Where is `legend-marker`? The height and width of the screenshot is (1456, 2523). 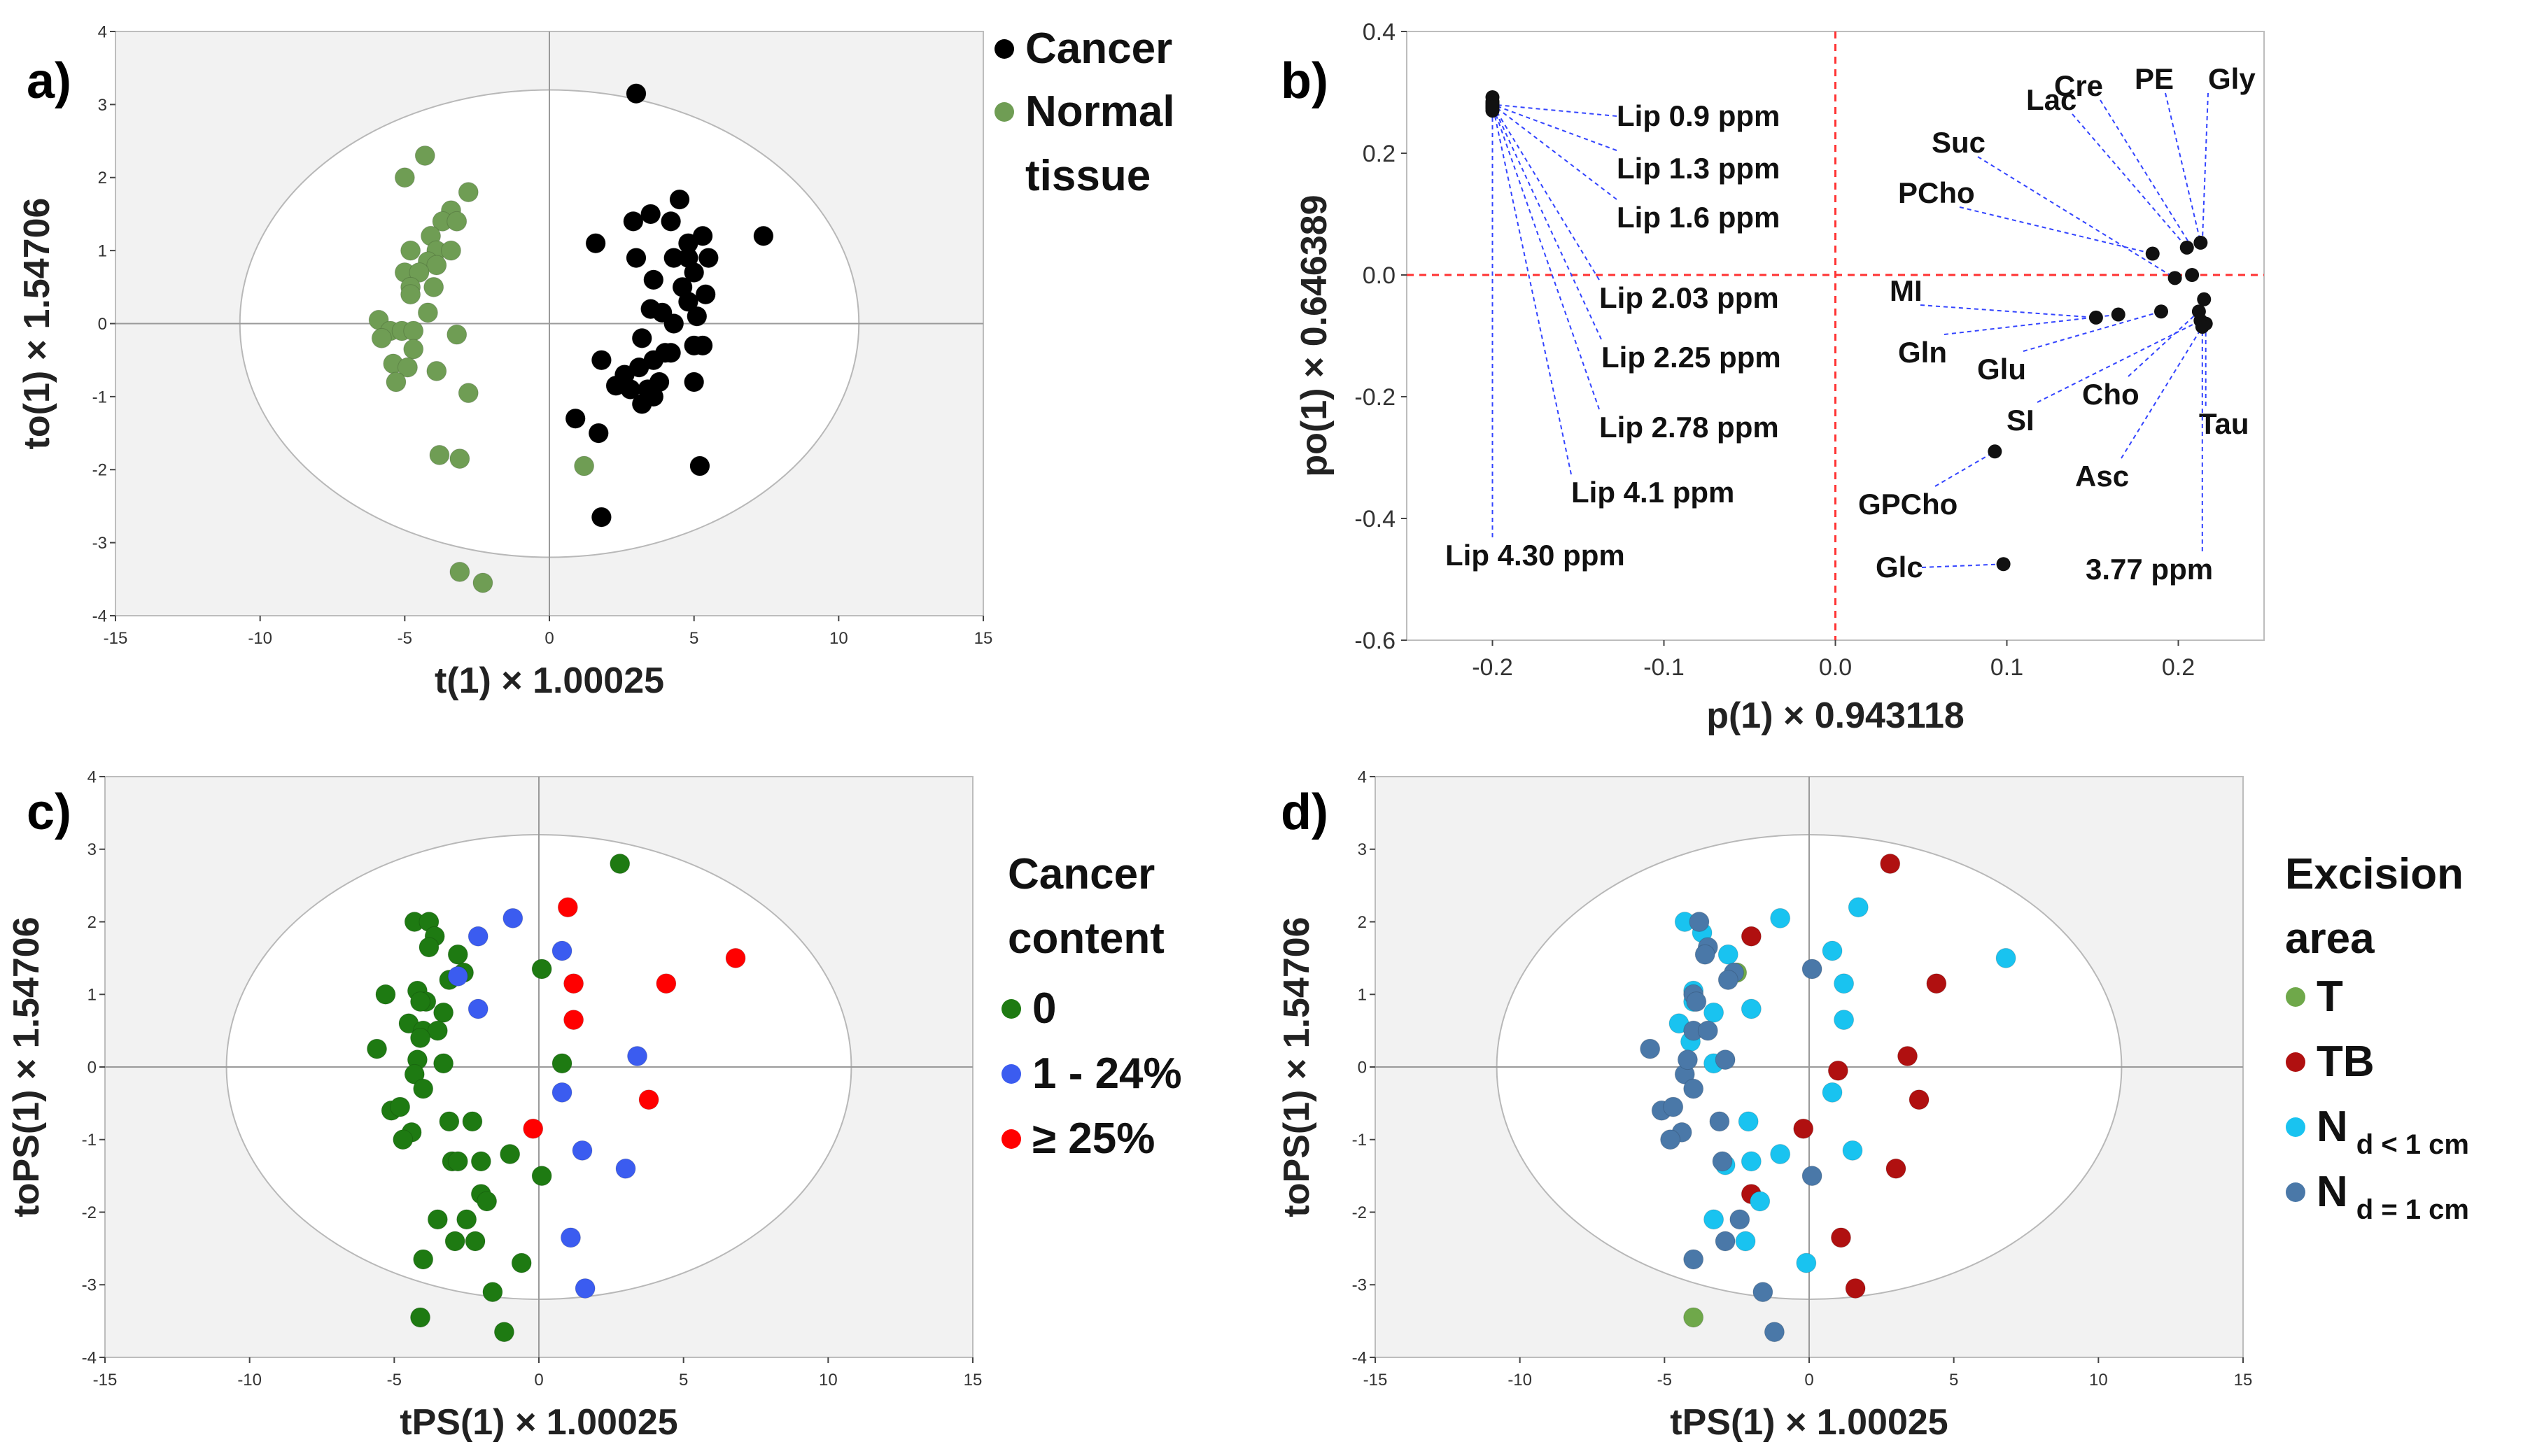 legend-marker is located at coordinates (1005, 112).